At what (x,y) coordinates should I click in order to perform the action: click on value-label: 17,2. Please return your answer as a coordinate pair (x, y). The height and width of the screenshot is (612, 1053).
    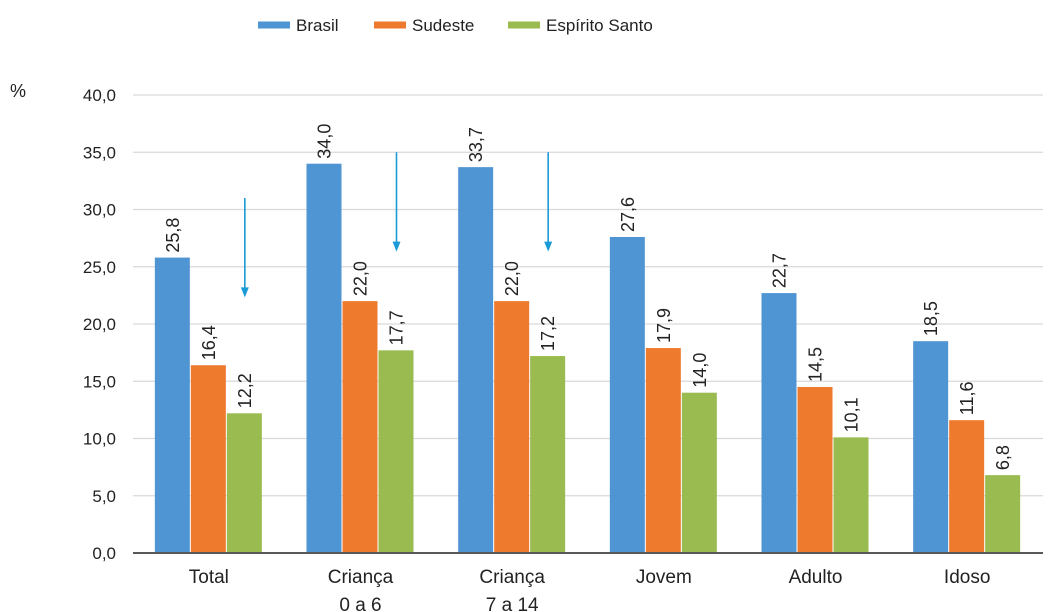
    Looking at the image, I should click on (548, 333).